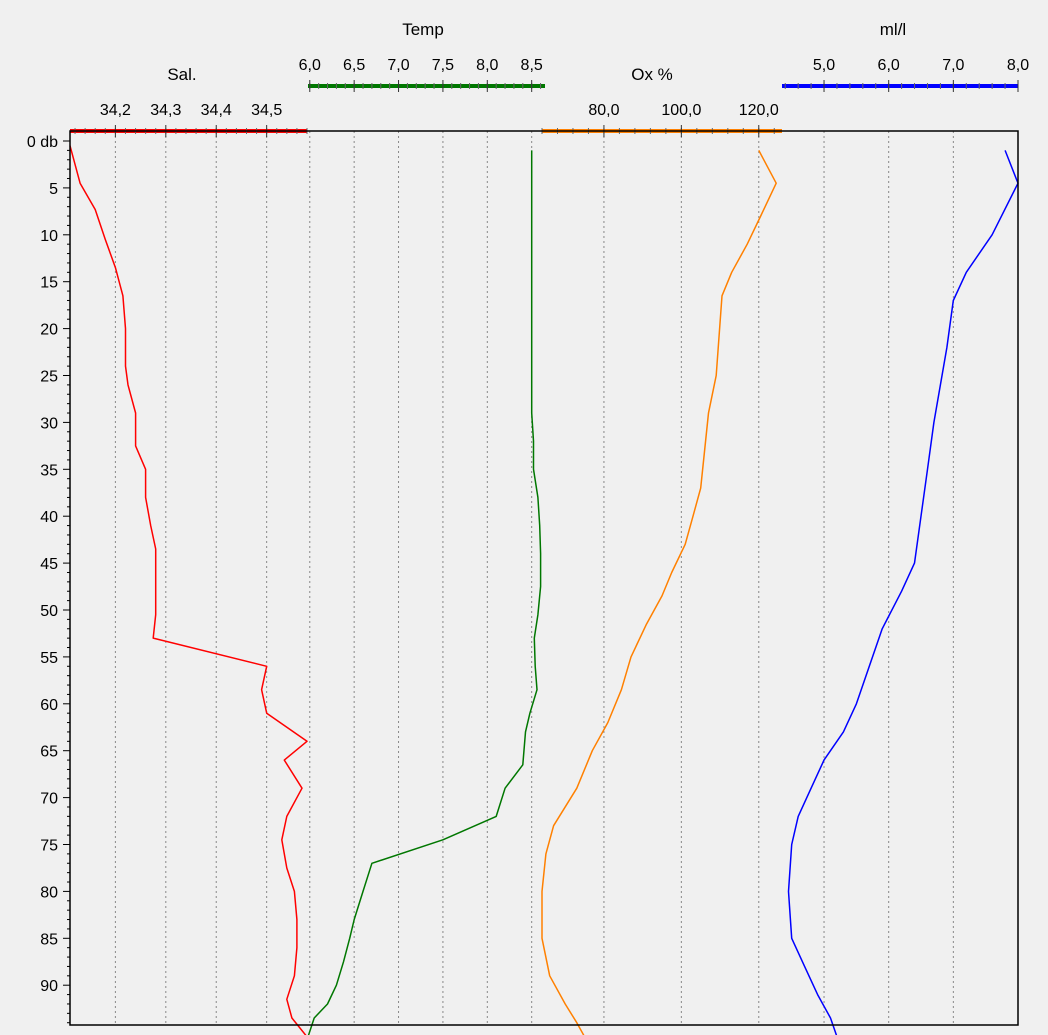 The image size is (1048, 1035). Describe the element at coordinates (48, 579) in the screenshot. I see `depth-axis: 0 db 5 10 15 20 25 30 35 40 45 50 55 60 65 70 75 80 85 90` at that location.